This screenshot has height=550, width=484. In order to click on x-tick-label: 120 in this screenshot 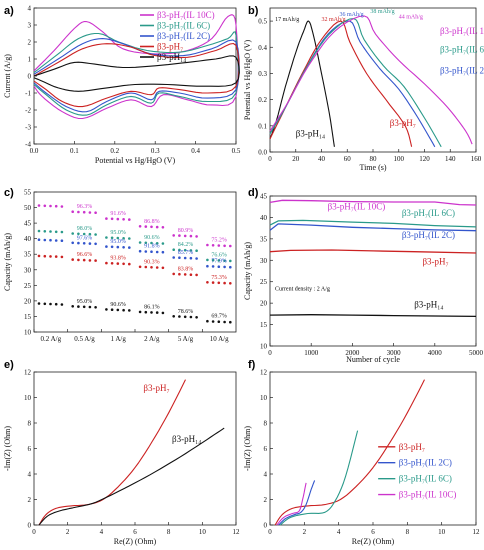, I will do `click(424, 159)`.